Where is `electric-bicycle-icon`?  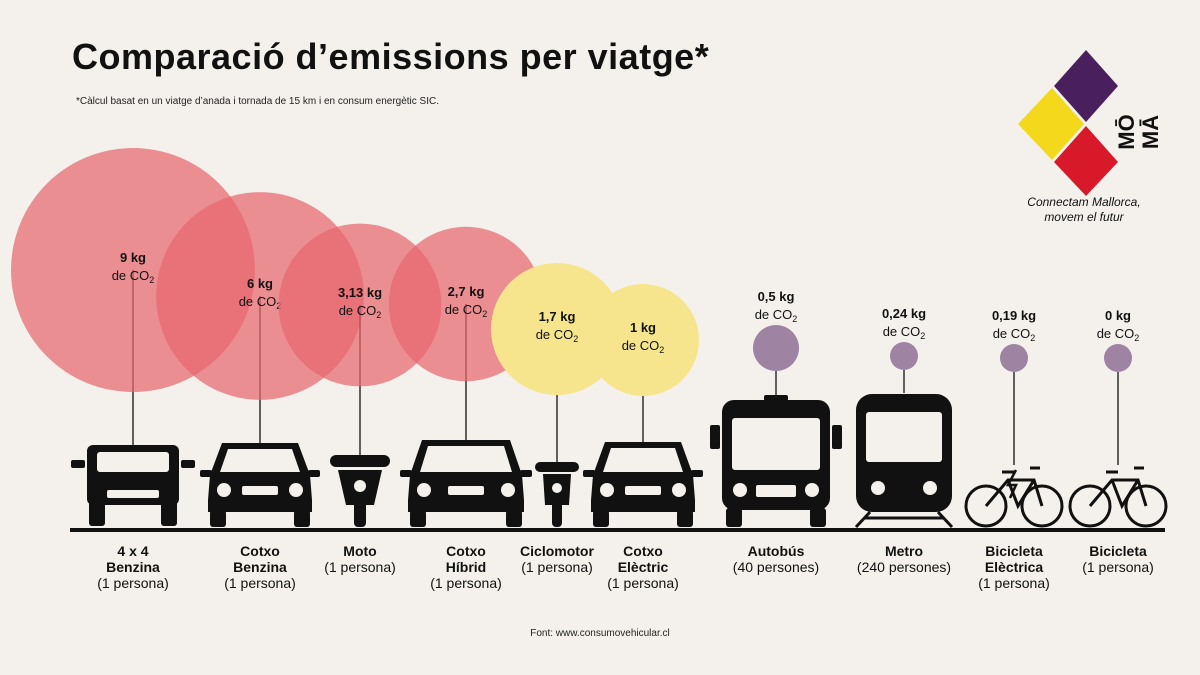 electric-bicycle-icon is located at coordinates (1014, 497).